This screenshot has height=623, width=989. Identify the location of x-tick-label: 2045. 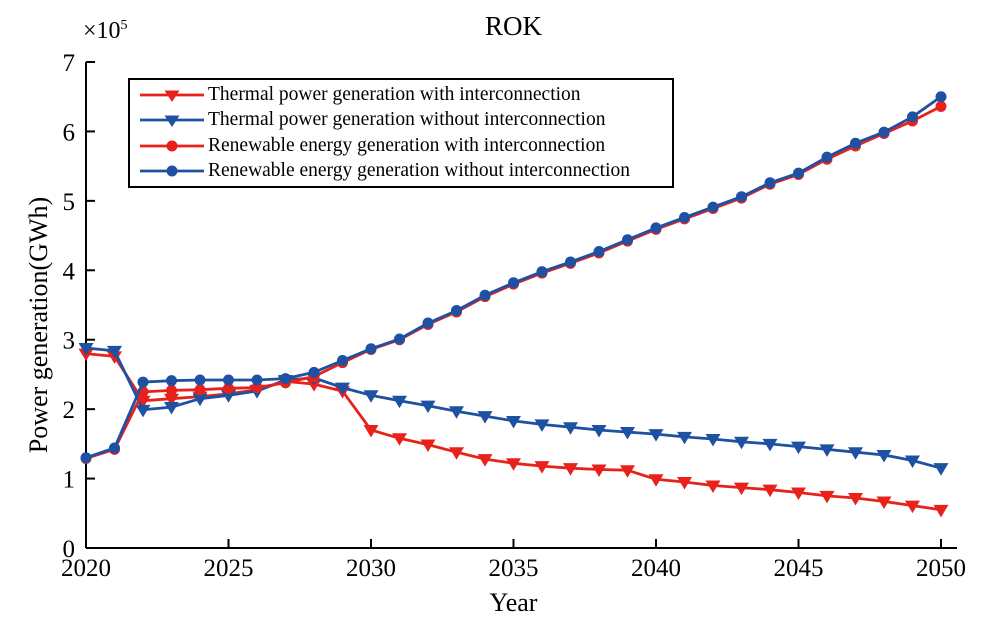
(799, 568).